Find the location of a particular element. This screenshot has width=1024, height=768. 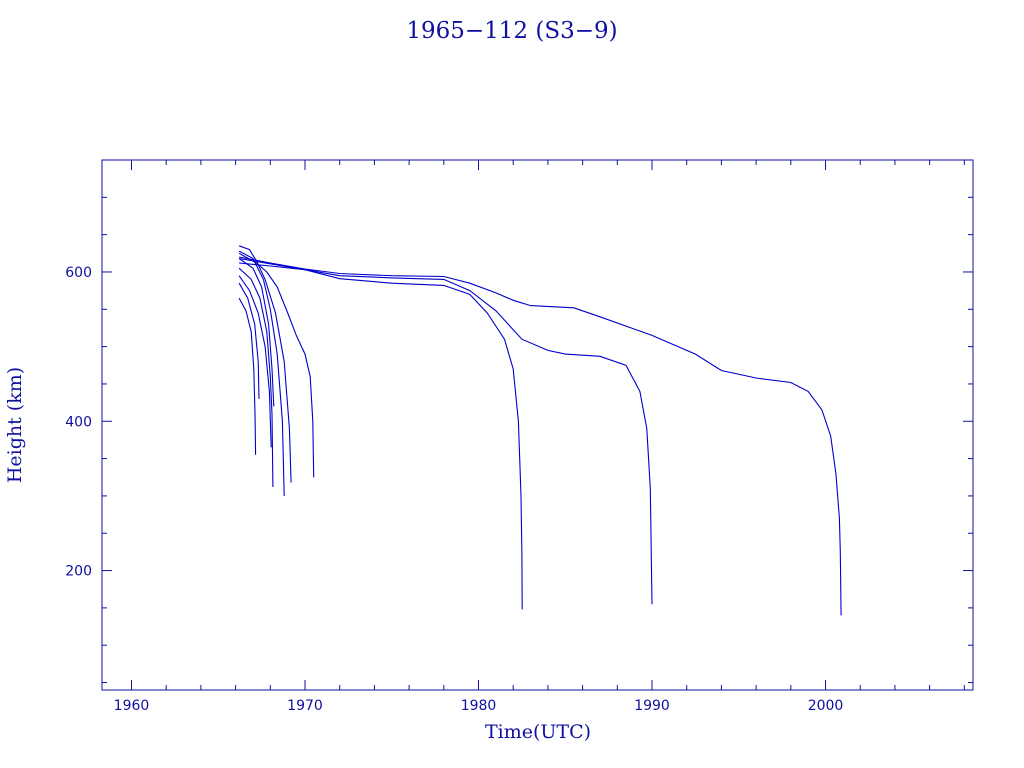

x-tick-label: 1980 is located at coordinates (479, 706).